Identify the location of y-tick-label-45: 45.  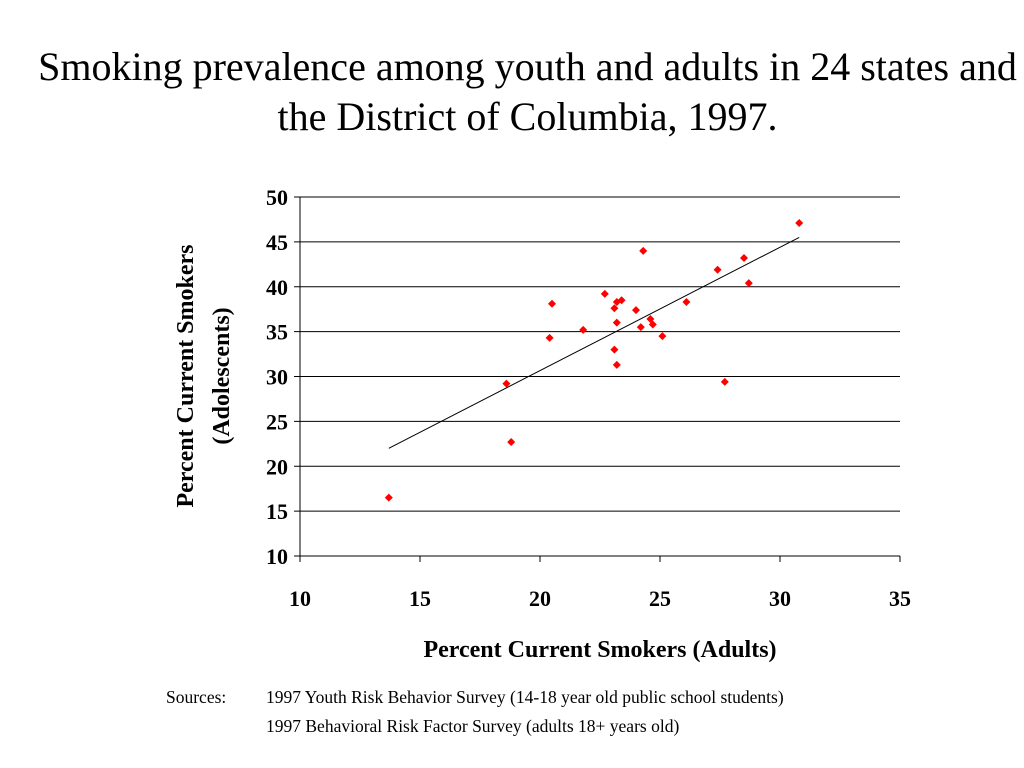
(277, 242).